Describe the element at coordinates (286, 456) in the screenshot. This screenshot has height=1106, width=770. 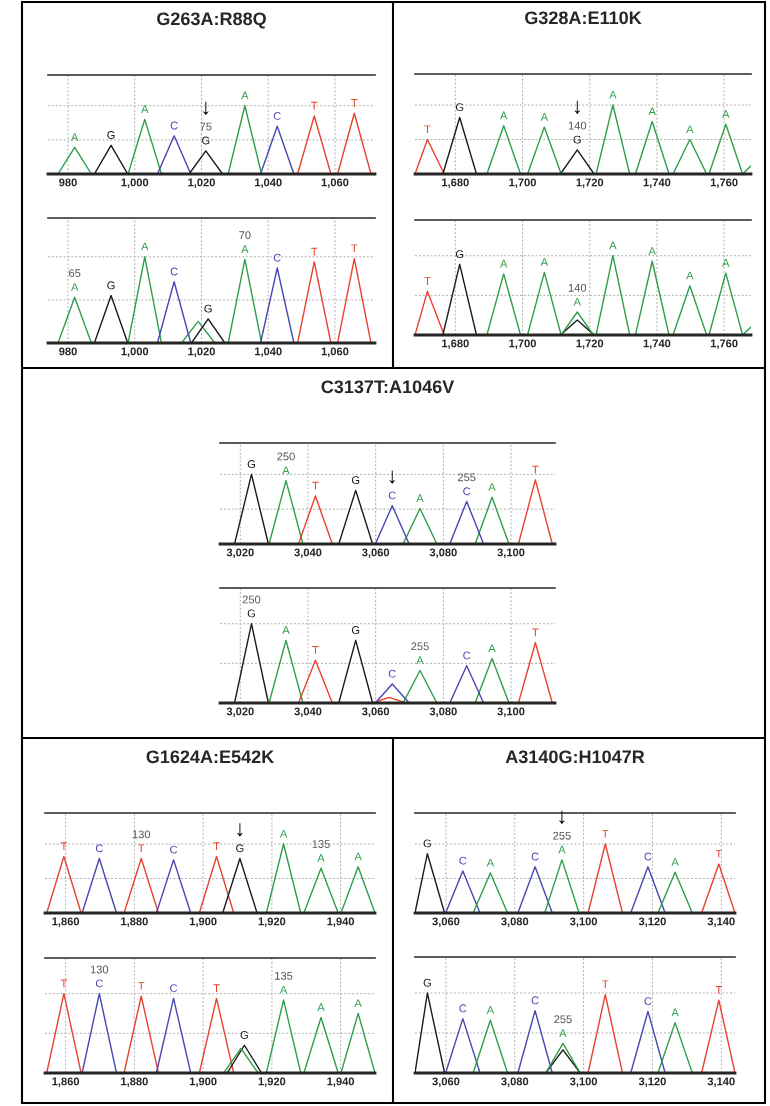
I see `annotation: 250` at that location.